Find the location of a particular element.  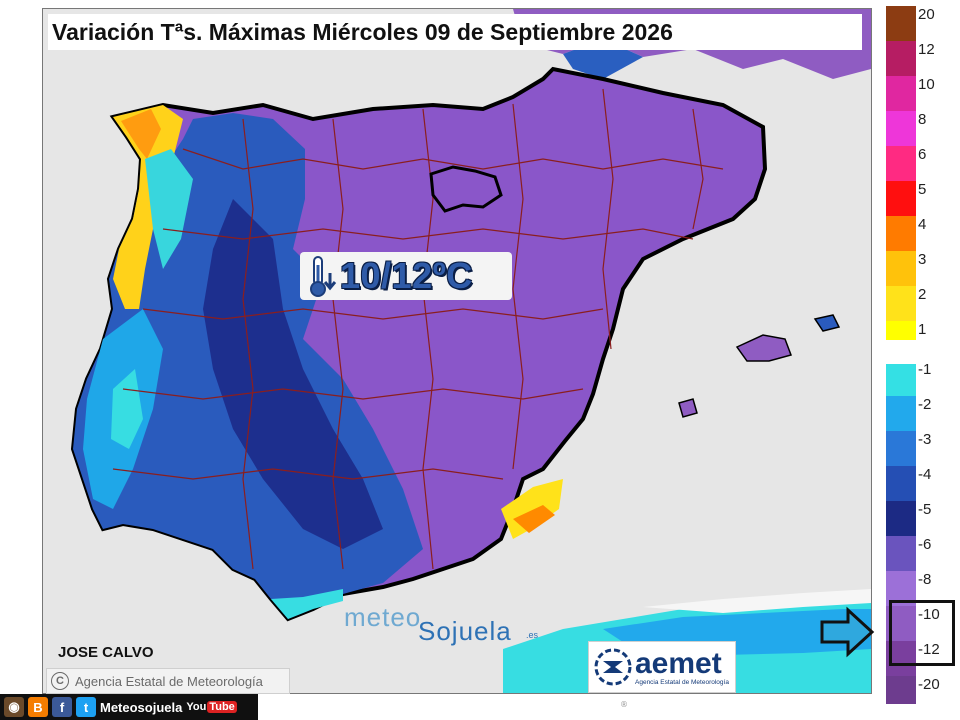

legend-label: 3 is located at coordinates (922, 259).